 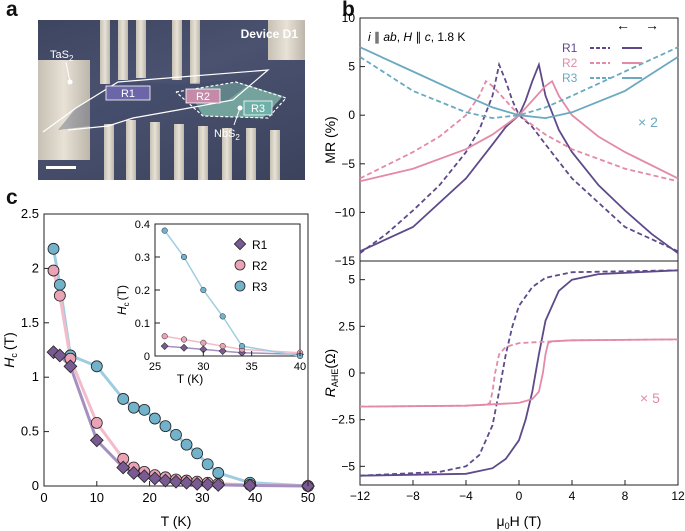 I want to click on mr-series-r3-up, so click(x=519, y=83).